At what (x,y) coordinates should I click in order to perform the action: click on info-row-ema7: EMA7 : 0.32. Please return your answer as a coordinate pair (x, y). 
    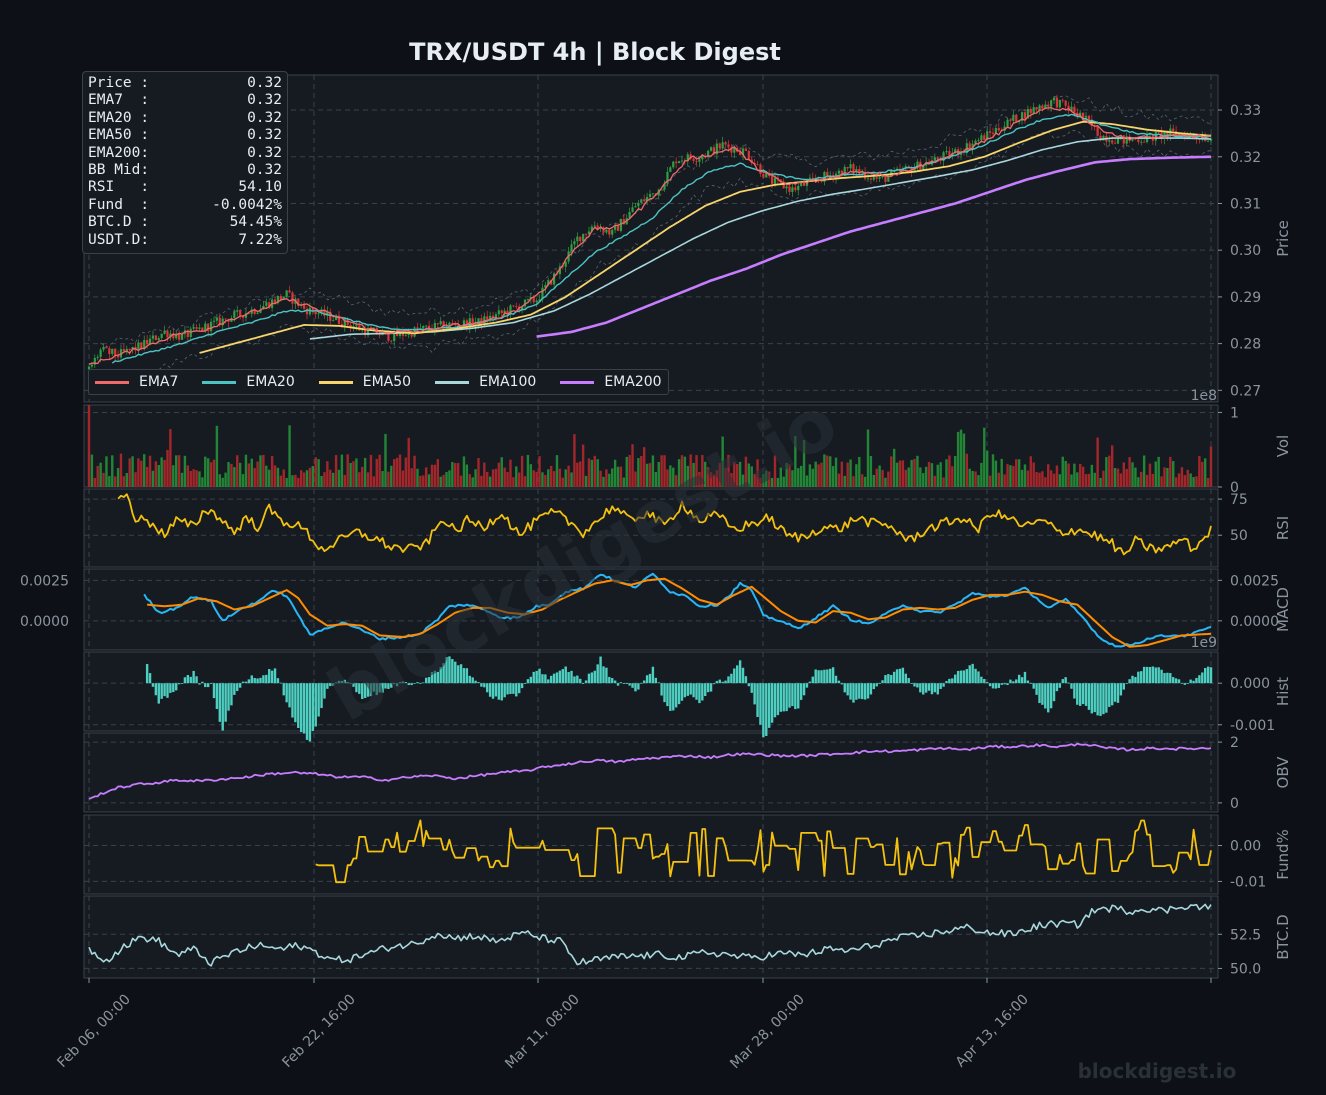
    Looking at the image, I should click on (185, 100).